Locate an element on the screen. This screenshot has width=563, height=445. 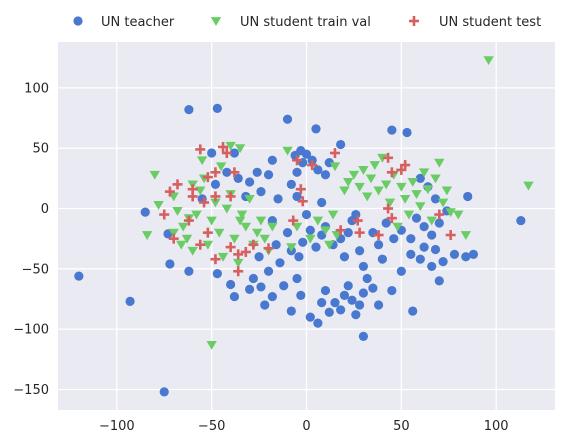
x-tick-label: 50 is located at coordinates (401, 426).